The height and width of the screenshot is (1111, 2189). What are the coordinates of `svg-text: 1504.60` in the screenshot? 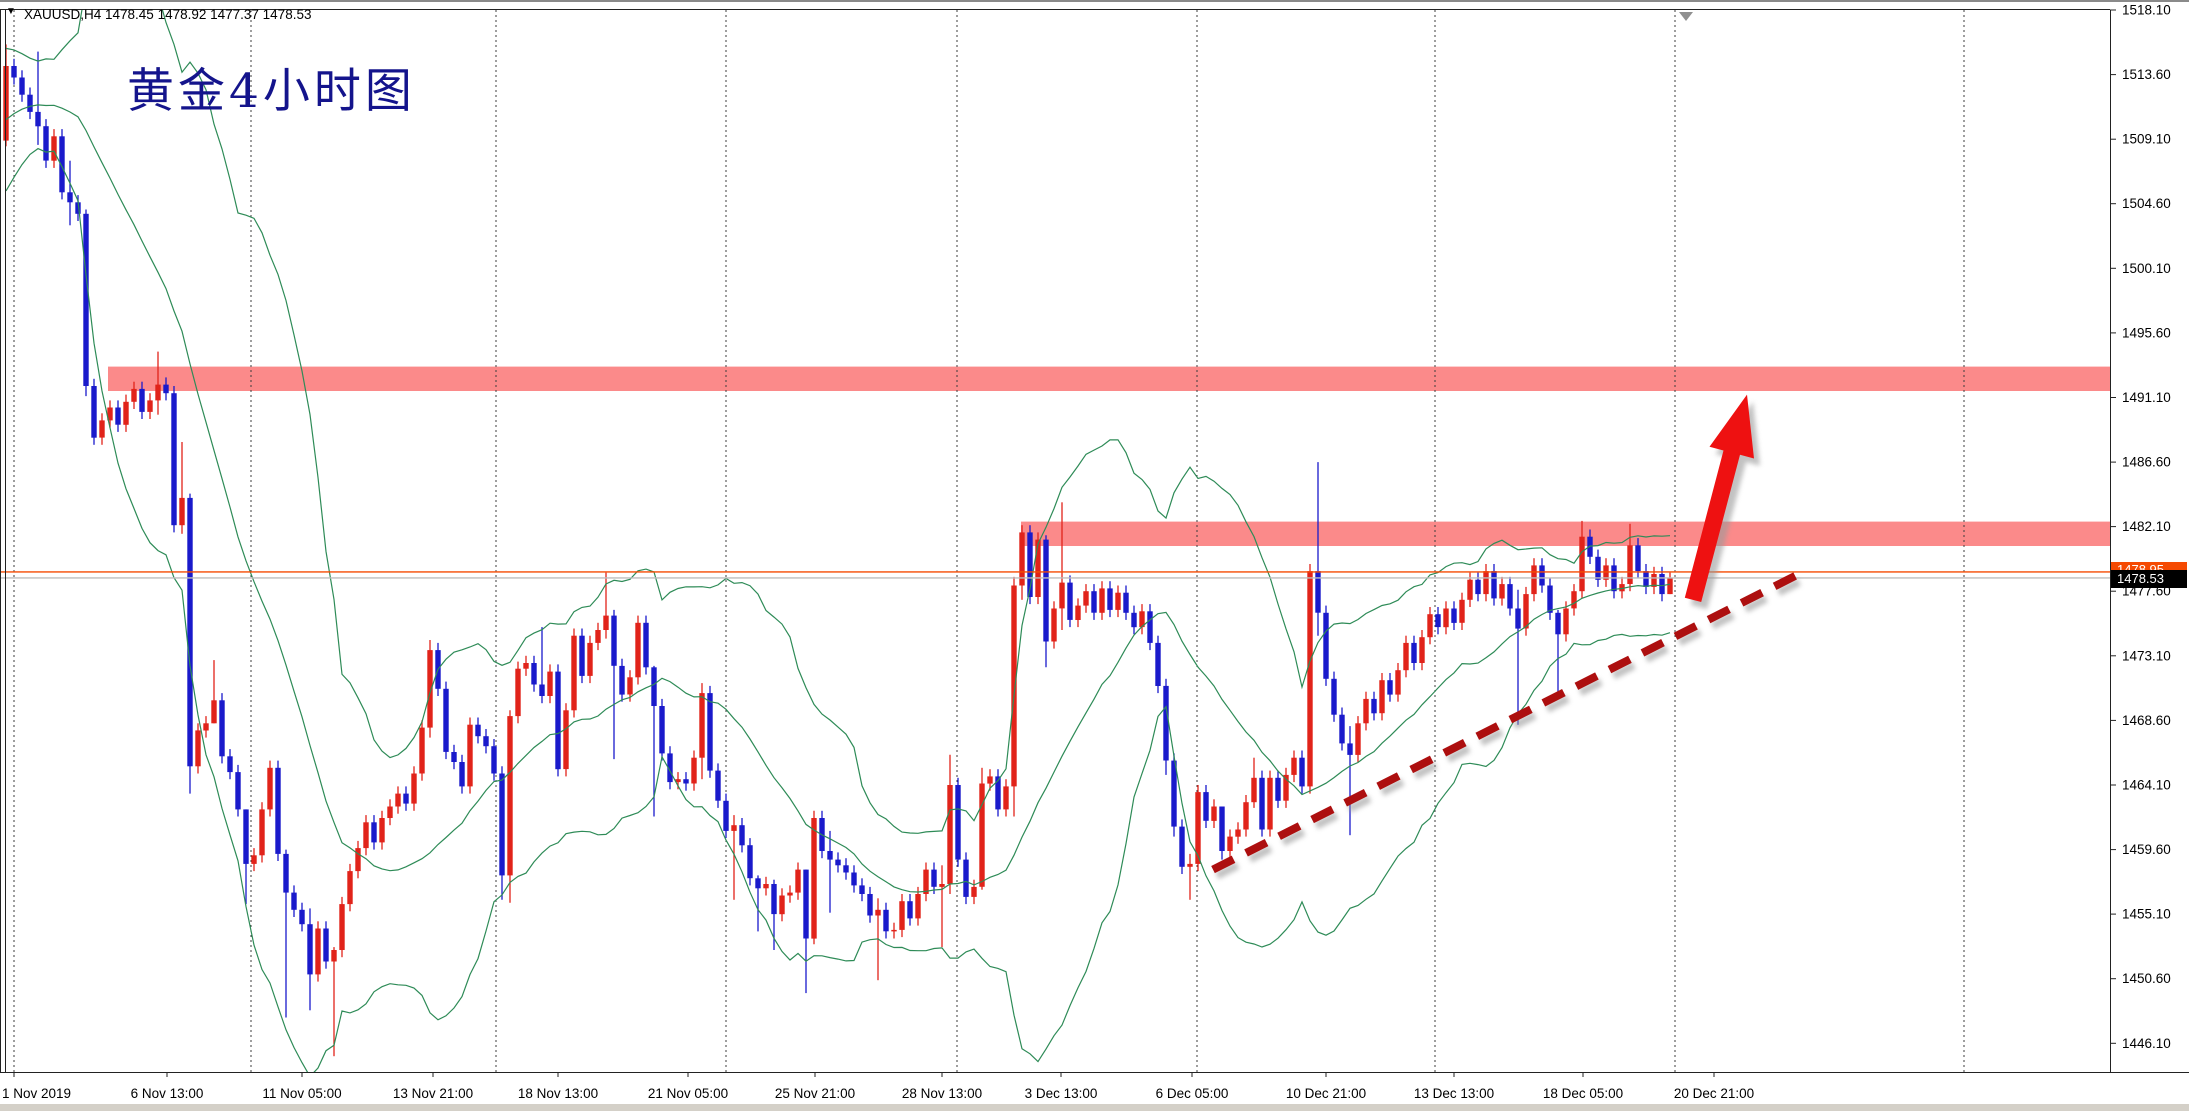 It's located at (2146, 203).